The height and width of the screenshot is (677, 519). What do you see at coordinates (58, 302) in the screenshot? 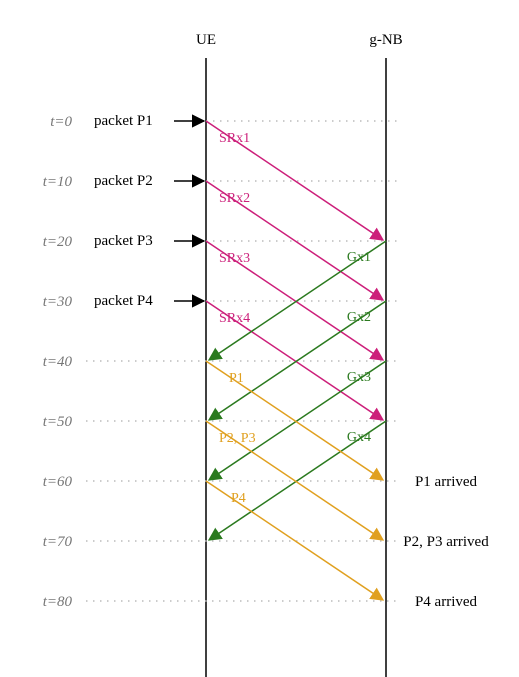
I see `time-label: t=30` at bounding box center [58, 302].